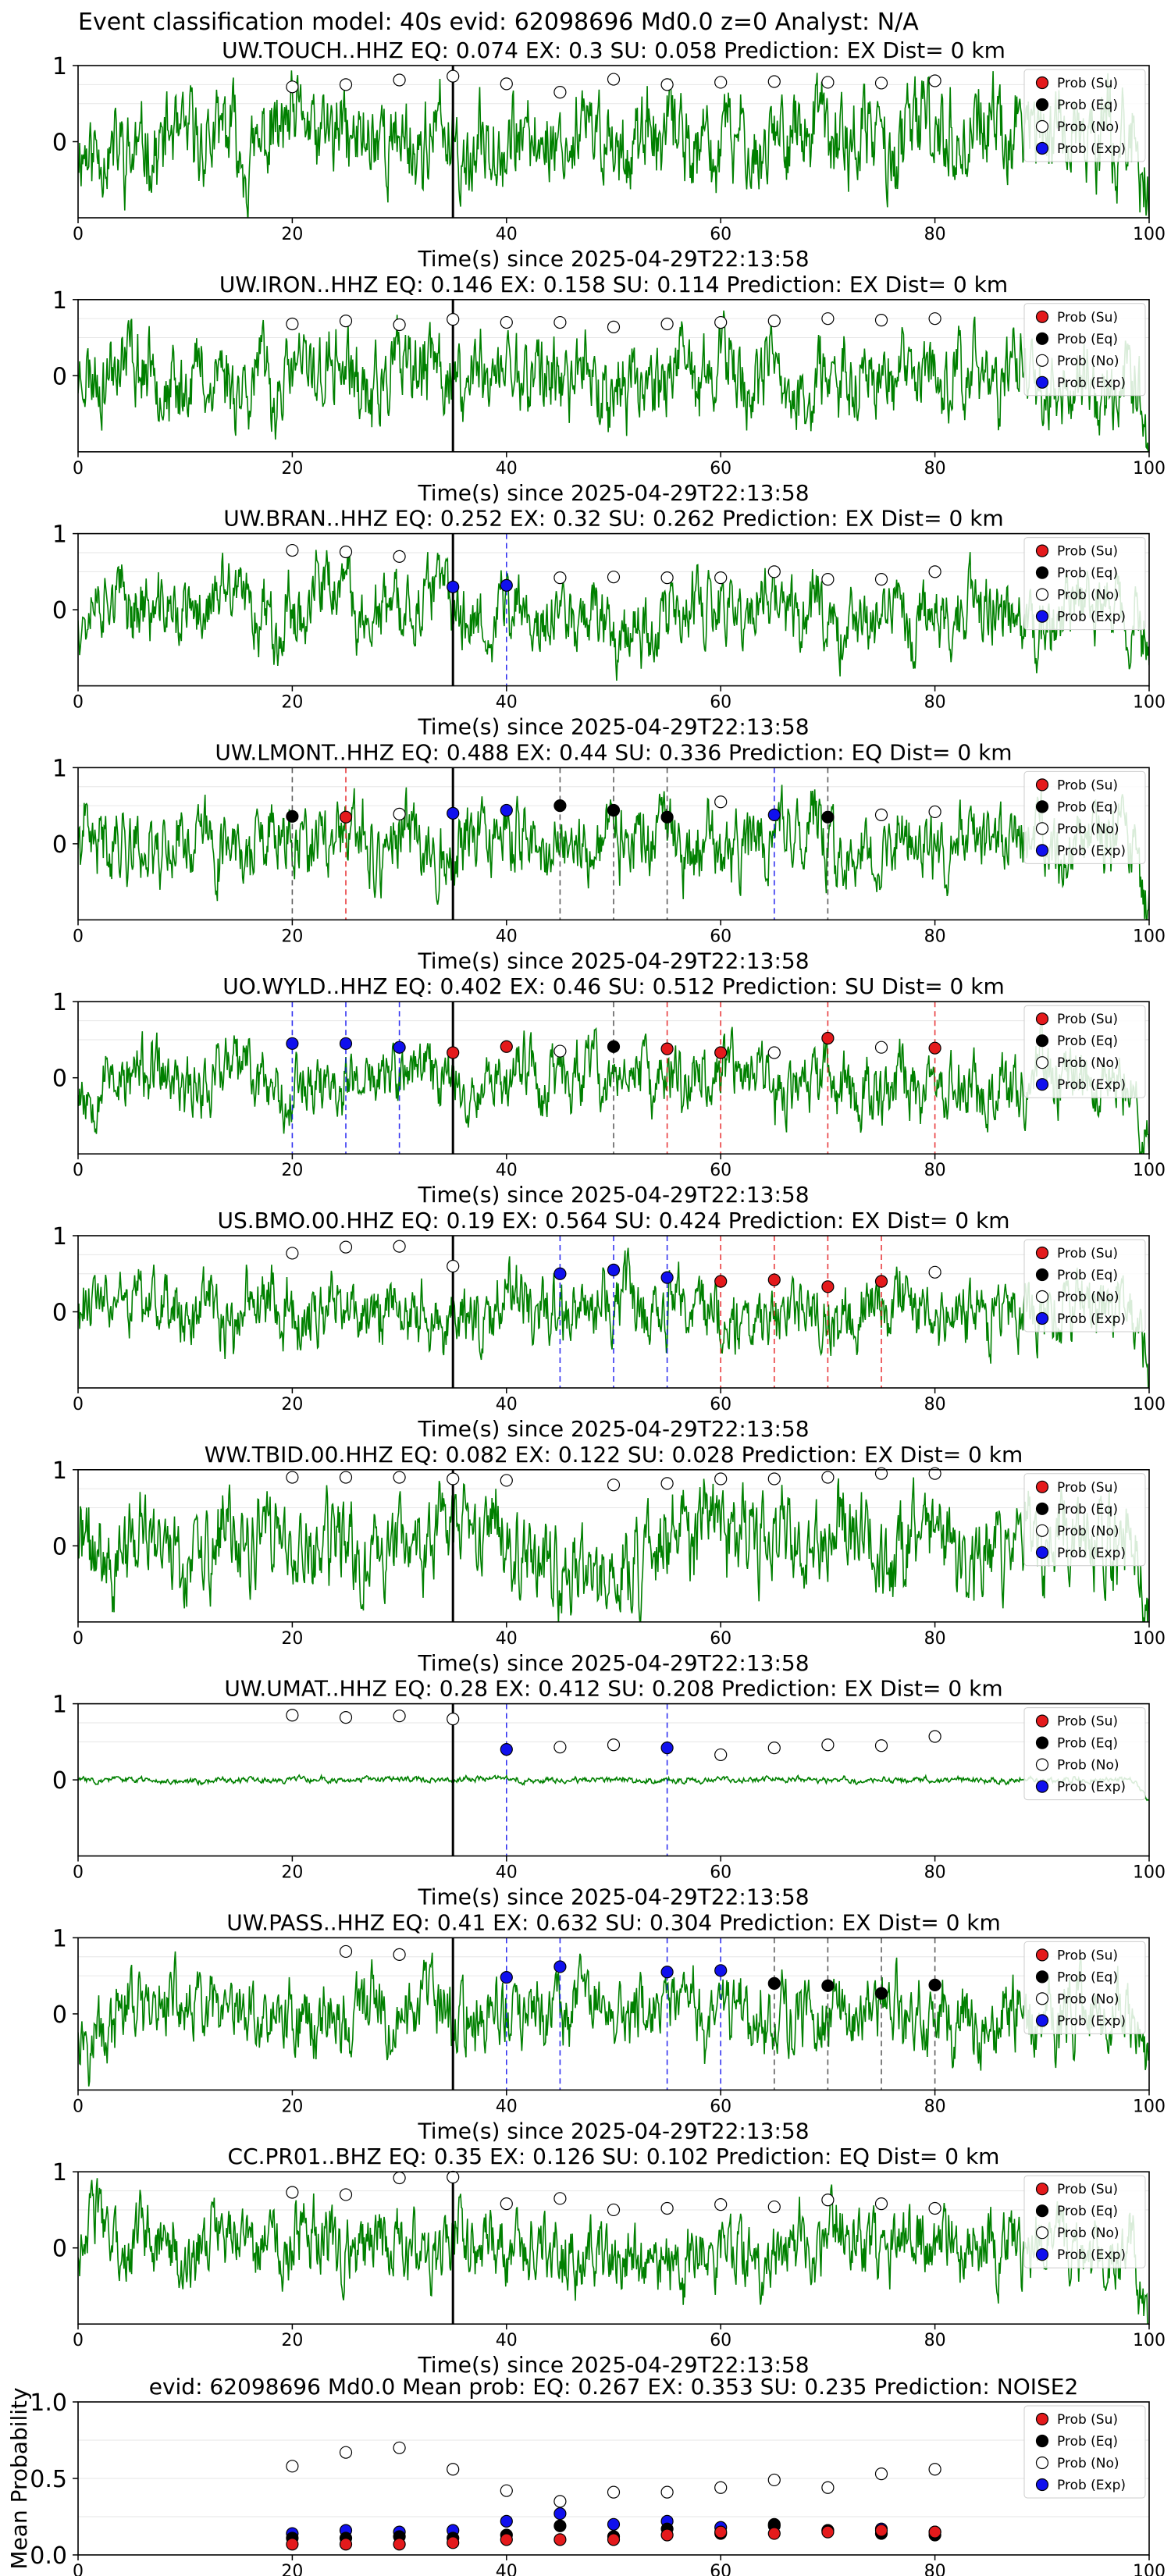 This screenshot has height=2576, width=1171. Describe the element at coordinates (613, 1663) in the screenshot. I see `x-axis-label: Time(s) since 2025-04-29T22:13:58` at that location.